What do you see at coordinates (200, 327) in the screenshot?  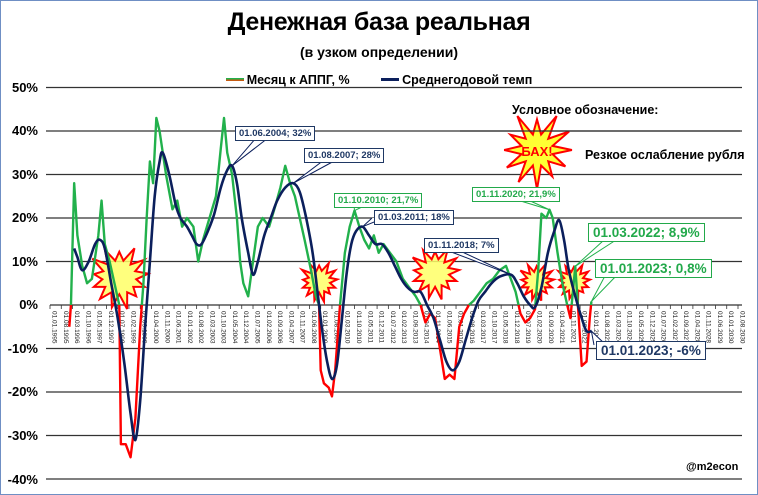 I see `x-tick-label: 01.08.2002` at bounding box center [200, 327].